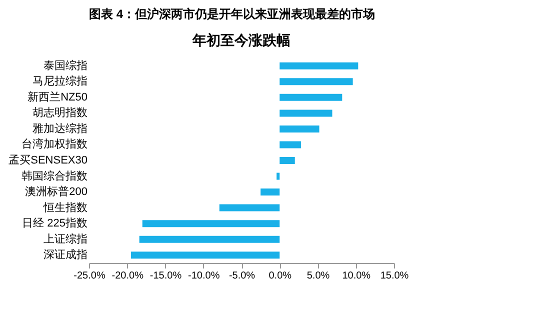 This screenshot has width=558, height=333. I want to click on x-tick-label: -25.0%, so click(90, 276).